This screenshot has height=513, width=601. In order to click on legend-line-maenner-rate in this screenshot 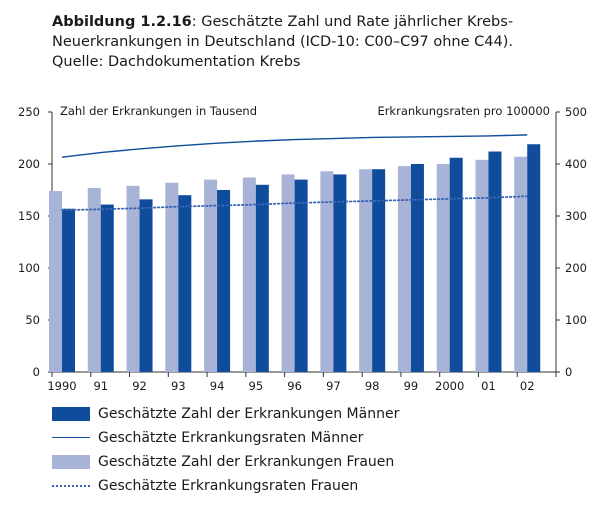, I will do `click(71, 437)`.